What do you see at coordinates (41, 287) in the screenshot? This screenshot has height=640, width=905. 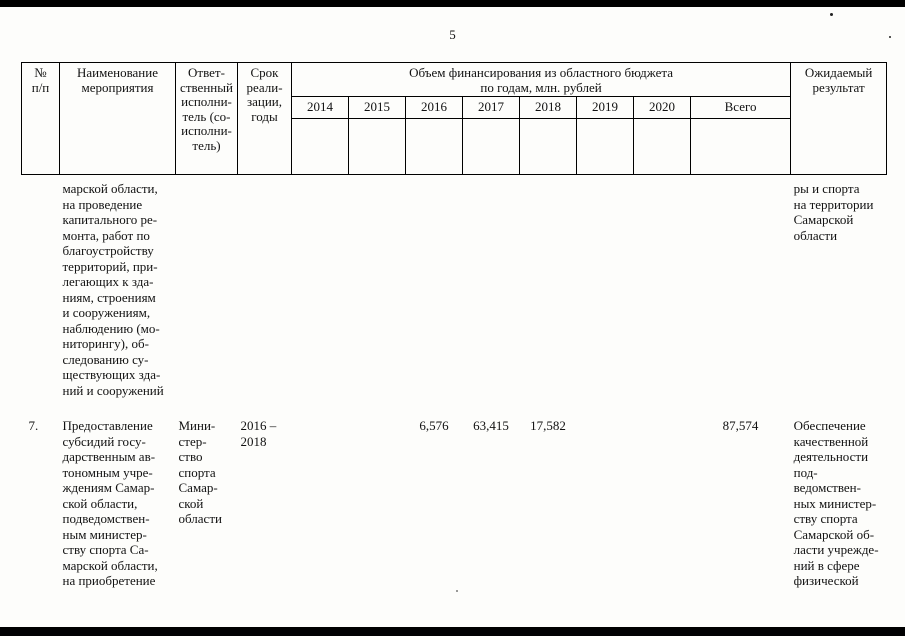 I see `cell-num` at bounding box center [41, 287].